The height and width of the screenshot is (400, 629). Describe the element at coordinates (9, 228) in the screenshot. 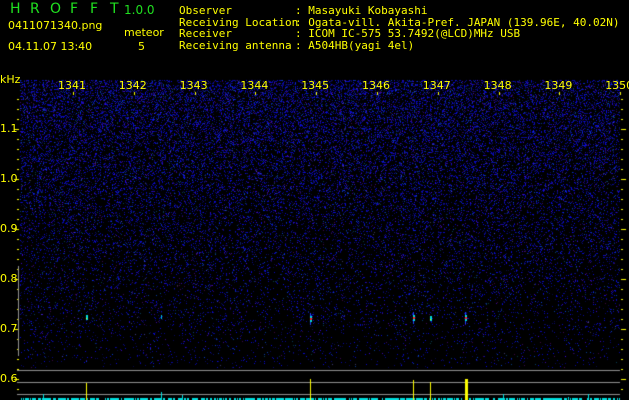

I see `freq-tick-label: 0.9` at that location.